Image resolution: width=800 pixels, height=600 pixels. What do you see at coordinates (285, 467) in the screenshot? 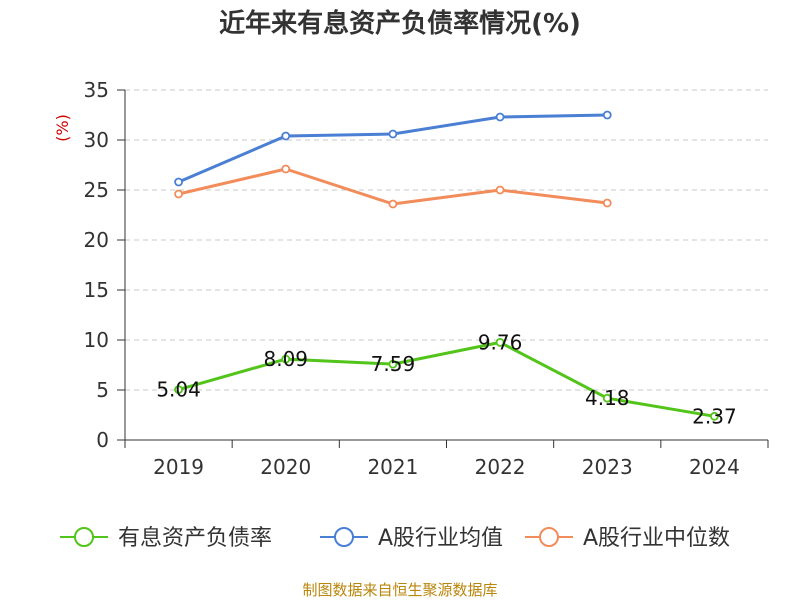
I see `x-tick-label: 2020` at bounding box center [285, 467].